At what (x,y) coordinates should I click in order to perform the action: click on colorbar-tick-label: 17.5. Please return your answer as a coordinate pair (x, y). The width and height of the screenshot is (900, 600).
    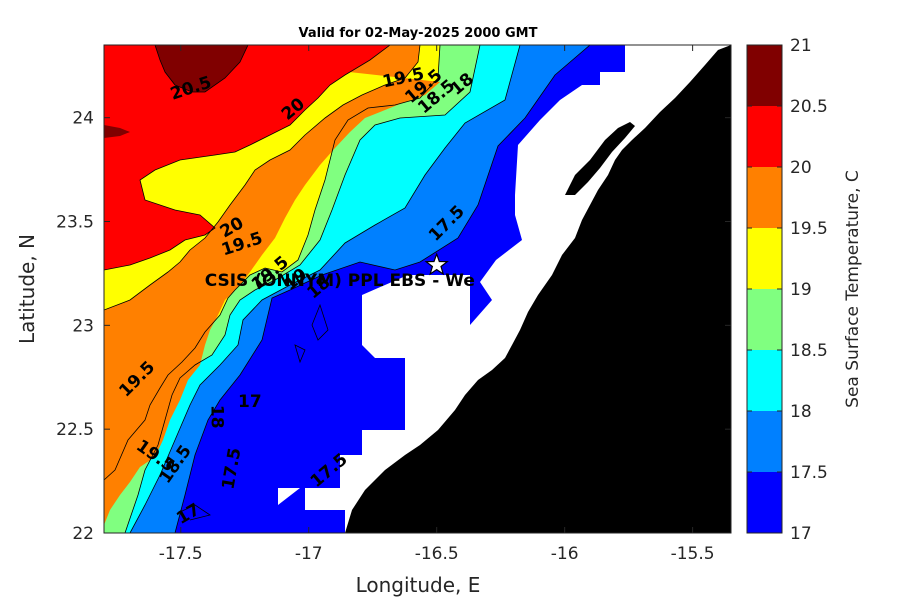
    Looking at the image, I should click on (809, 473).